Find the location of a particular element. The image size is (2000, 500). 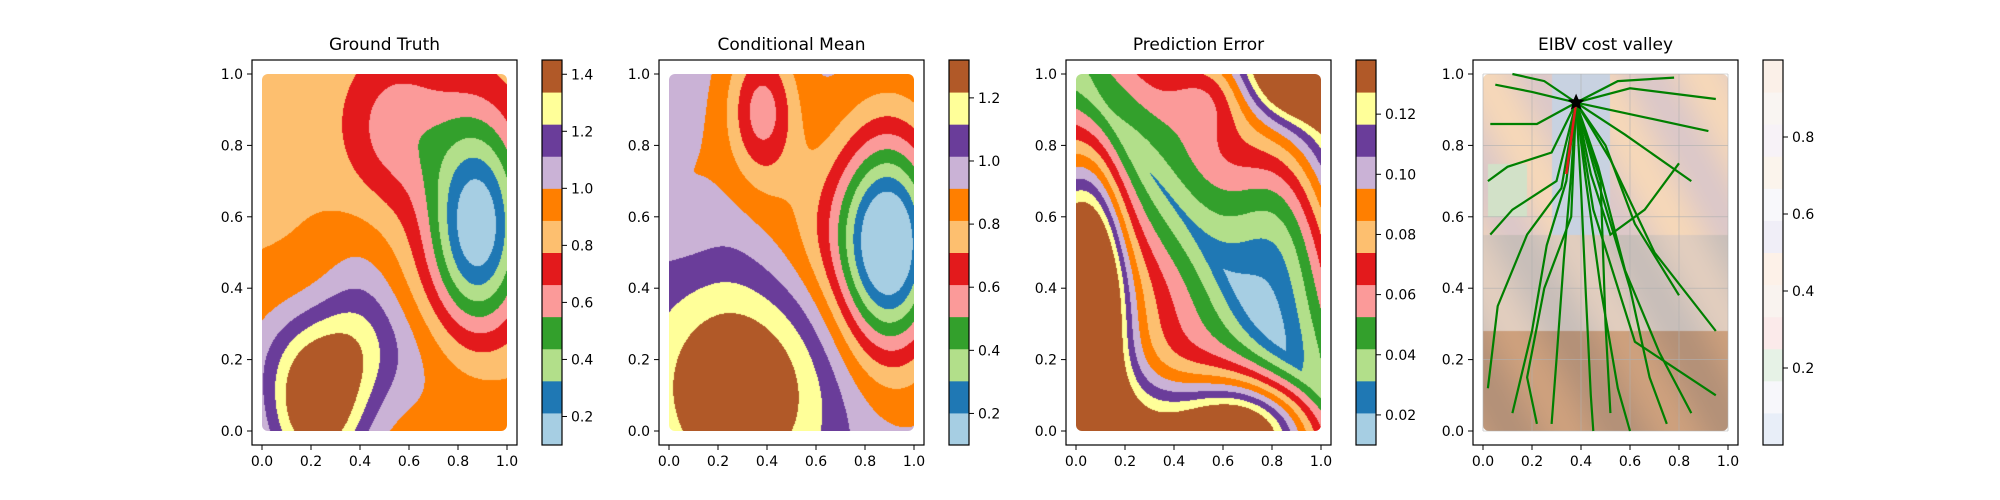

panel-title: Conditional Mean is located at coordinates (792, 45).